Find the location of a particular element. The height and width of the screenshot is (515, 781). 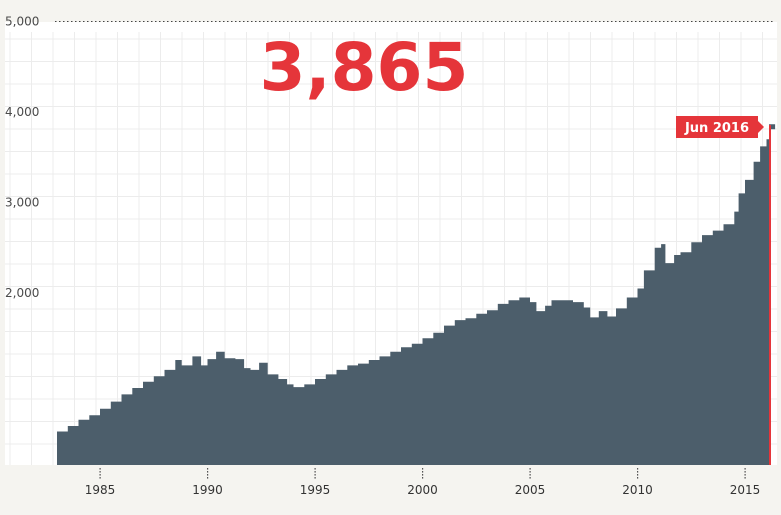

y-tick-label: 4,000 is located at coordinates (22, 112).